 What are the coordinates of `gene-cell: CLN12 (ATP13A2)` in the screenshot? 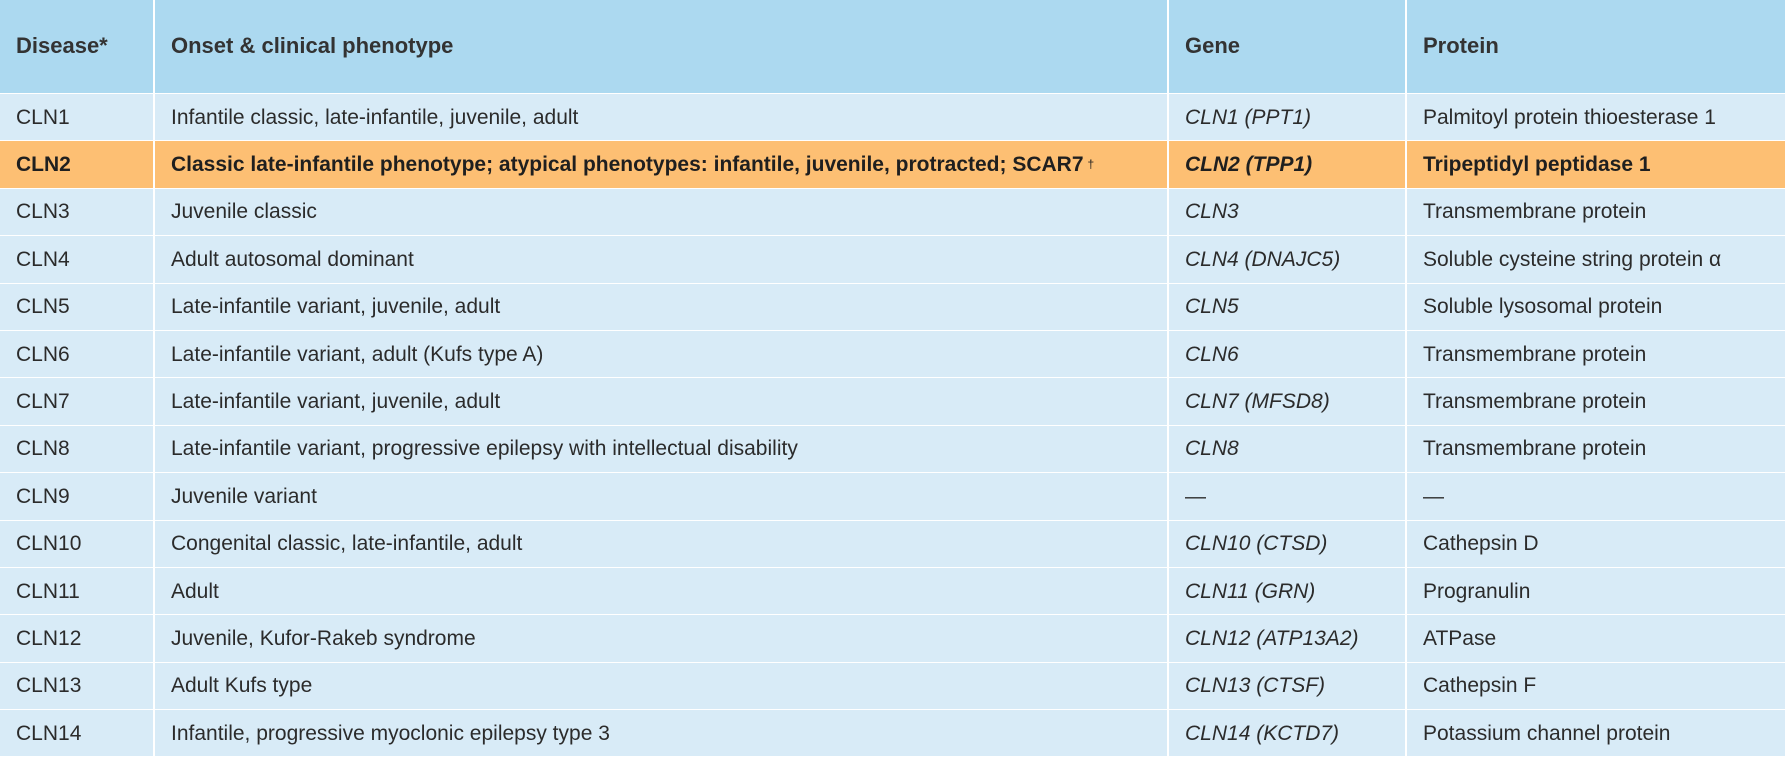 It's located at (1288, 638).